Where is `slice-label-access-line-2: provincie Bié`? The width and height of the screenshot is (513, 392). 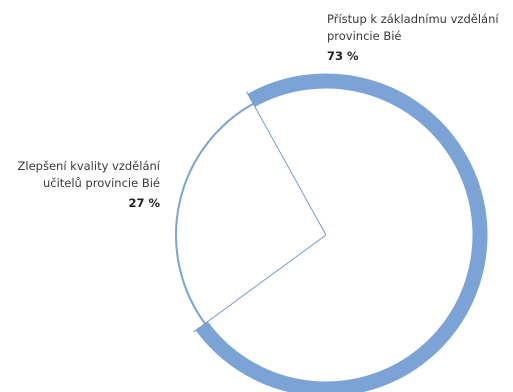 slice-label-access-line-2: provincie Bié is located at coordinates (364, 36).